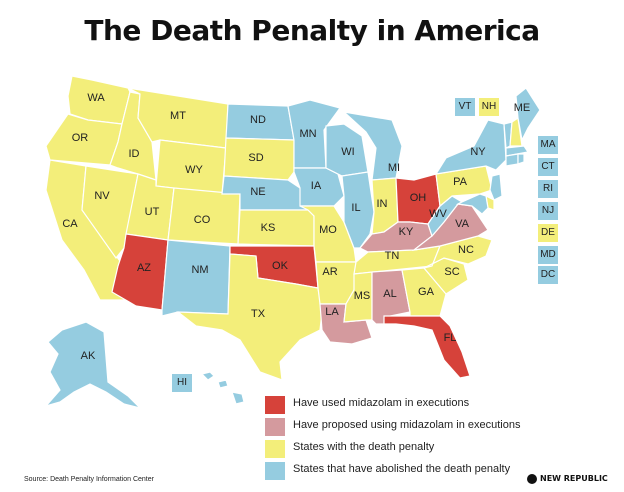  I want to click on box-nj: NJ, so click(548, 211).